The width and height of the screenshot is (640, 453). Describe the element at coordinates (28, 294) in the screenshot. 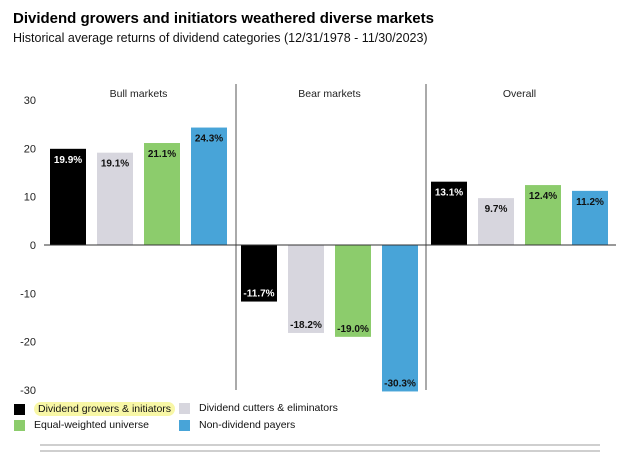

I see `y-tick-label: -10` at that location.